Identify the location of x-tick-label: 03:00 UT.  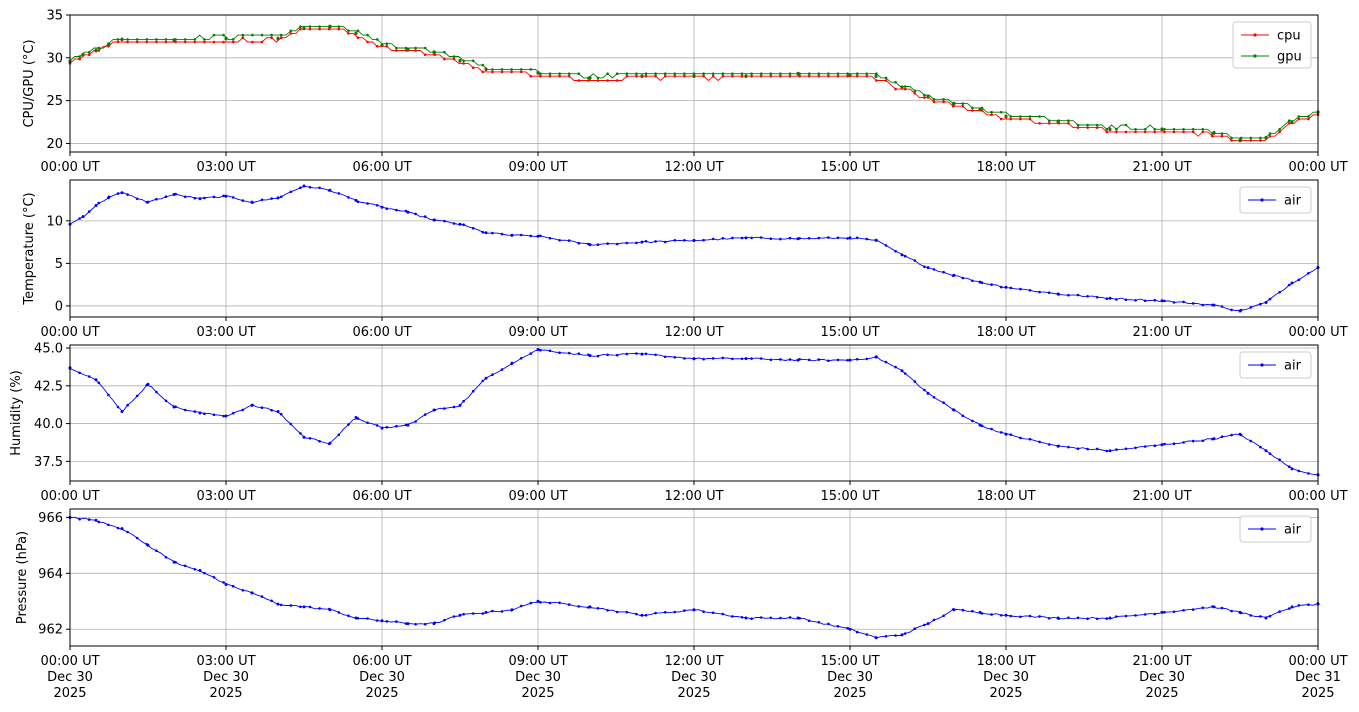
(225, 167).